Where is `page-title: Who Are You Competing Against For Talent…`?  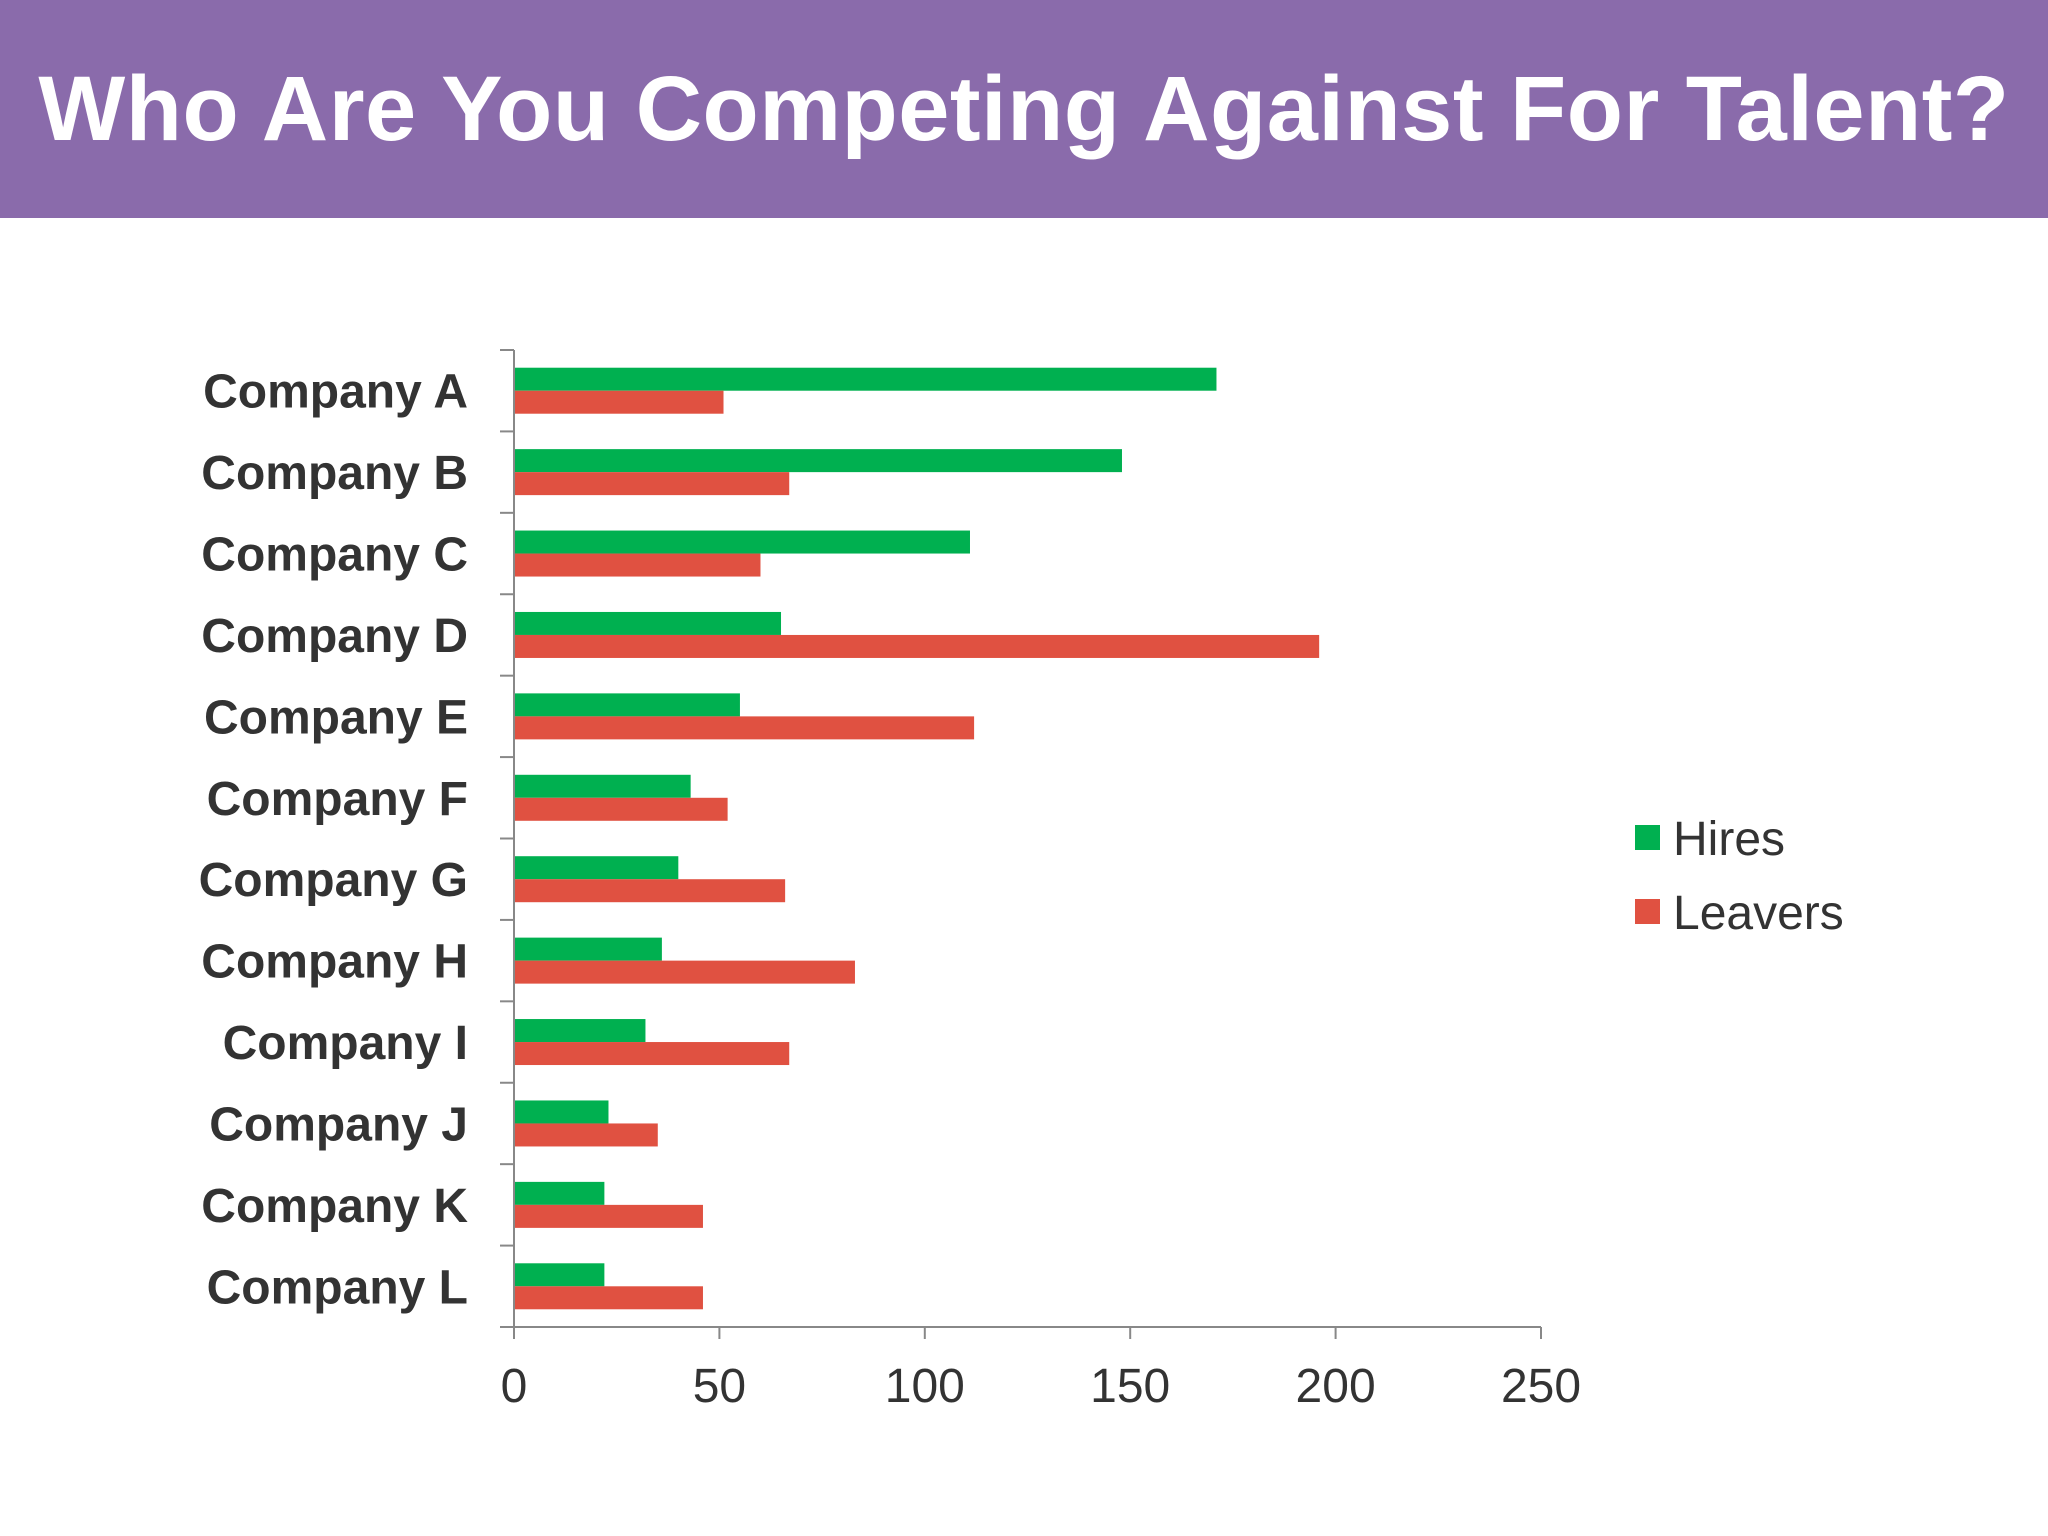
page-title: Who Are You Competing Against For Talent… is located at coordinates (1024, 108).